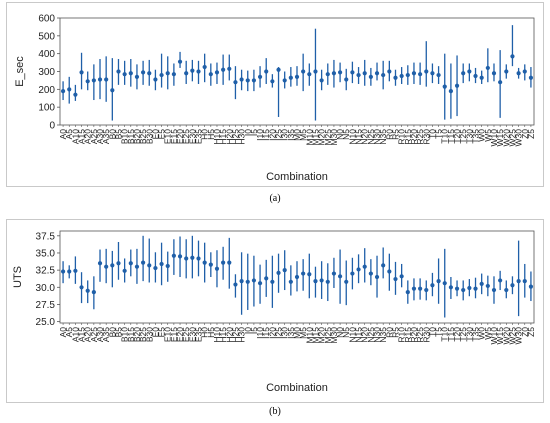 Image resolution: width=550 pixels, height=423 pixels. Describe the element at coordinates (266, 333) in the screenshot. I see `x-tick-label: I15` at that location.